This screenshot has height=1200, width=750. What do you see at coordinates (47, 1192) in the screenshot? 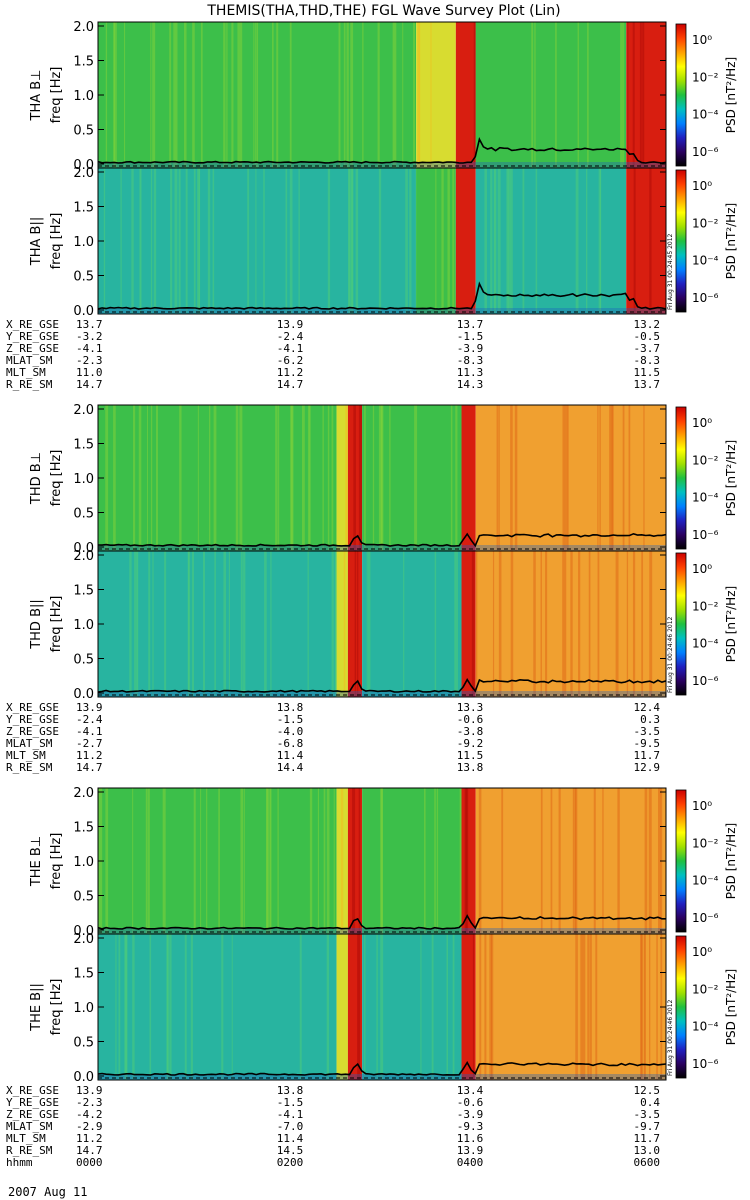
I see `date-label: 2007 Aug 11` at bounding box center [47, 1192].